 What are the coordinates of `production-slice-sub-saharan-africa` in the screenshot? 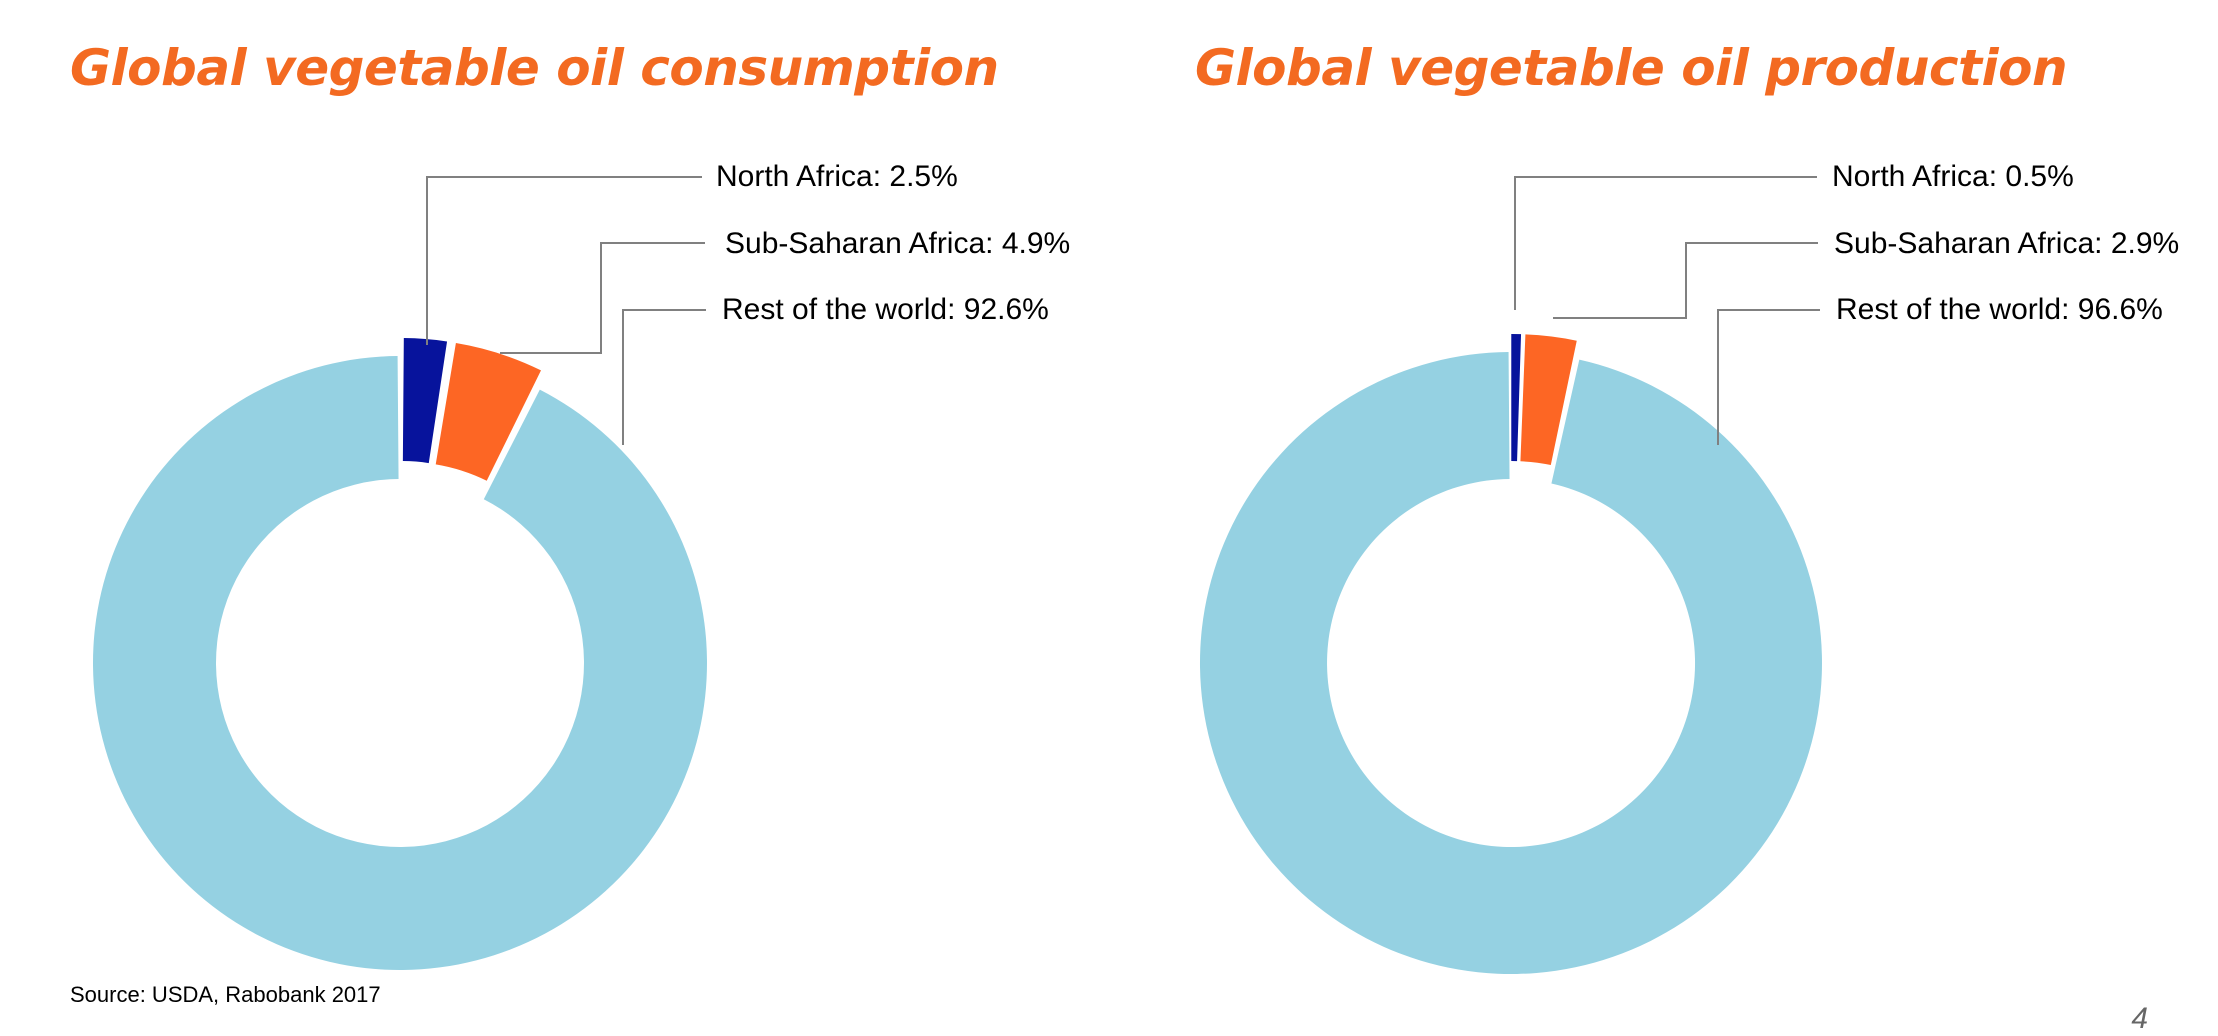 It's located at (1548, 400).